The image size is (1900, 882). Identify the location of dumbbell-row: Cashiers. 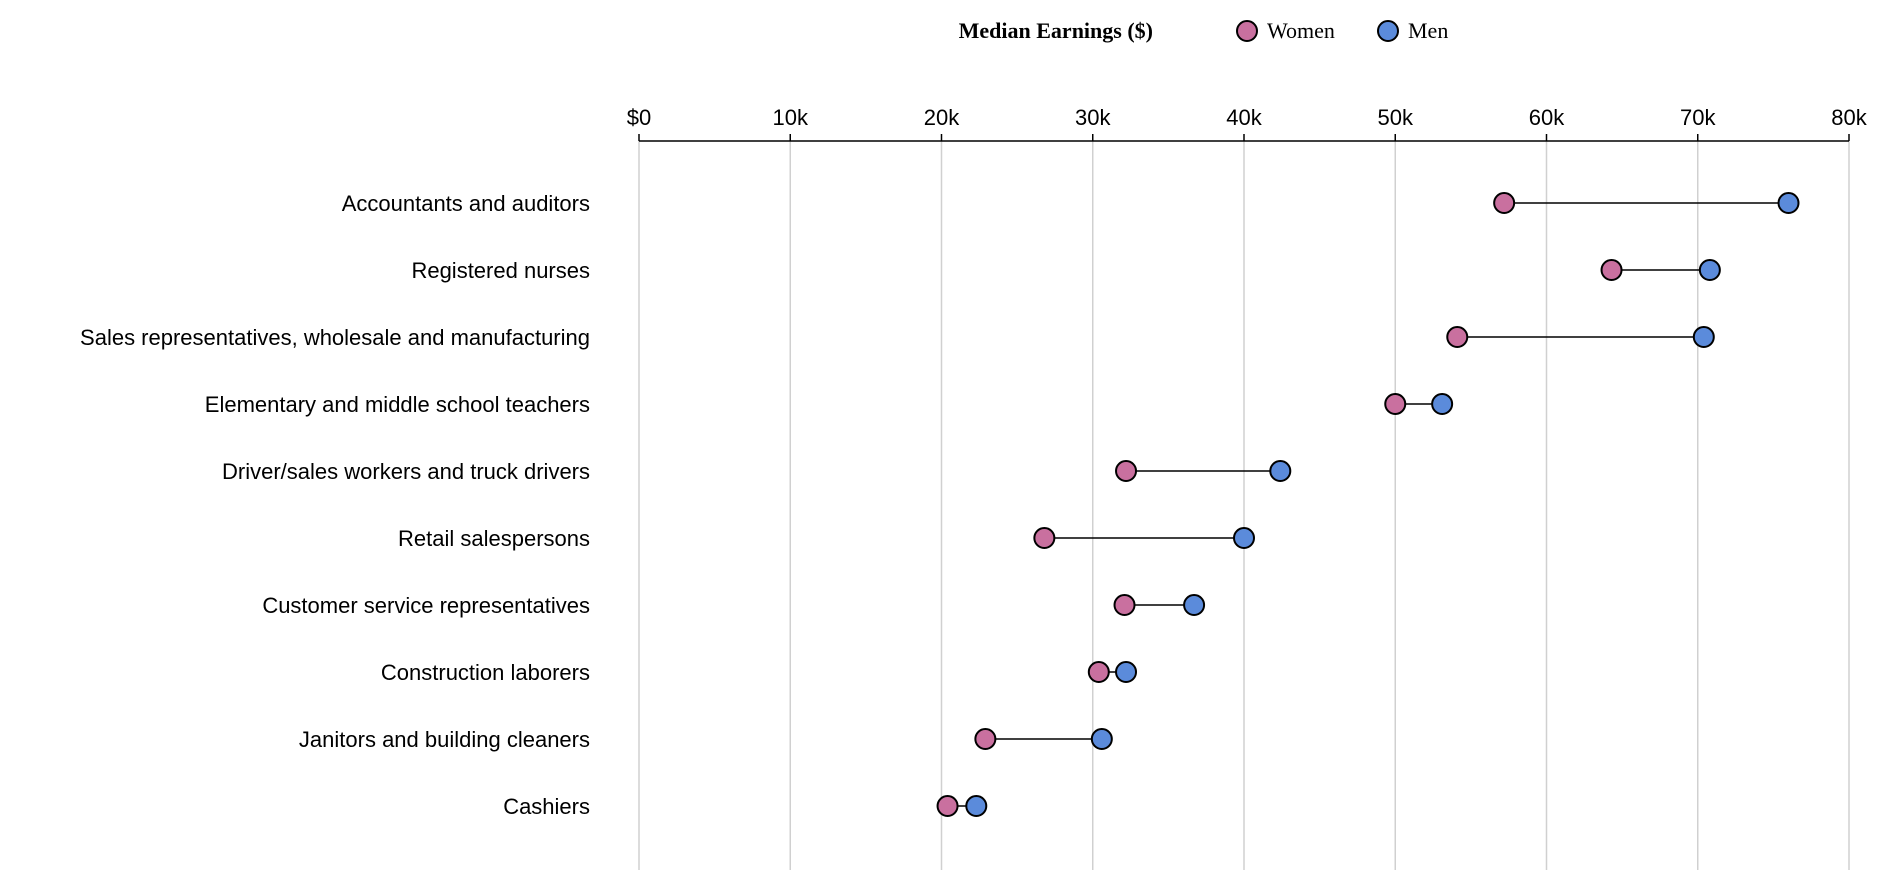
(745, 806).